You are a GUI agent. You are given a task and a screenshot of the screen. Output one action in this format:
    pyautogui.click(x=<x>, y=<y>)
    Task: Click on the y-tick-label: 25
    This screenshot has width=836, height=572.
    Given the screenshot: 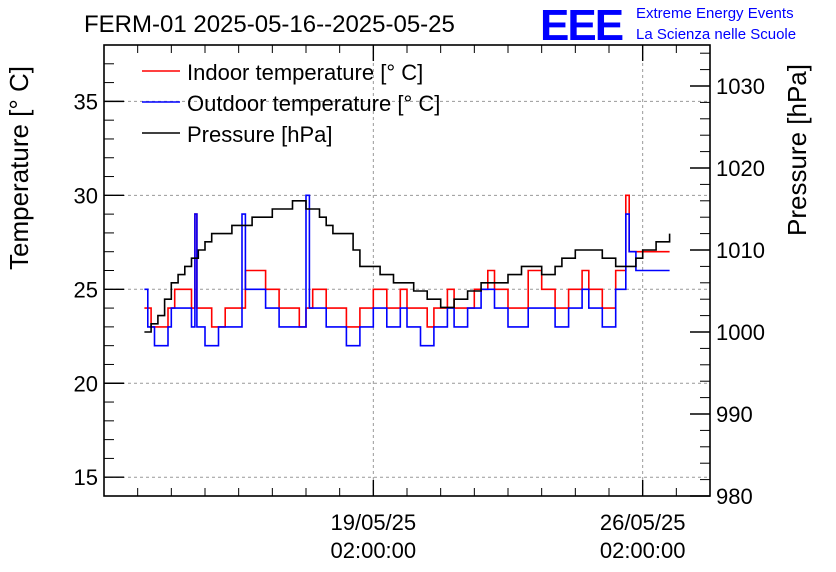 What is the action you would take?
    pyautogui.click(x=86, y=289)
    